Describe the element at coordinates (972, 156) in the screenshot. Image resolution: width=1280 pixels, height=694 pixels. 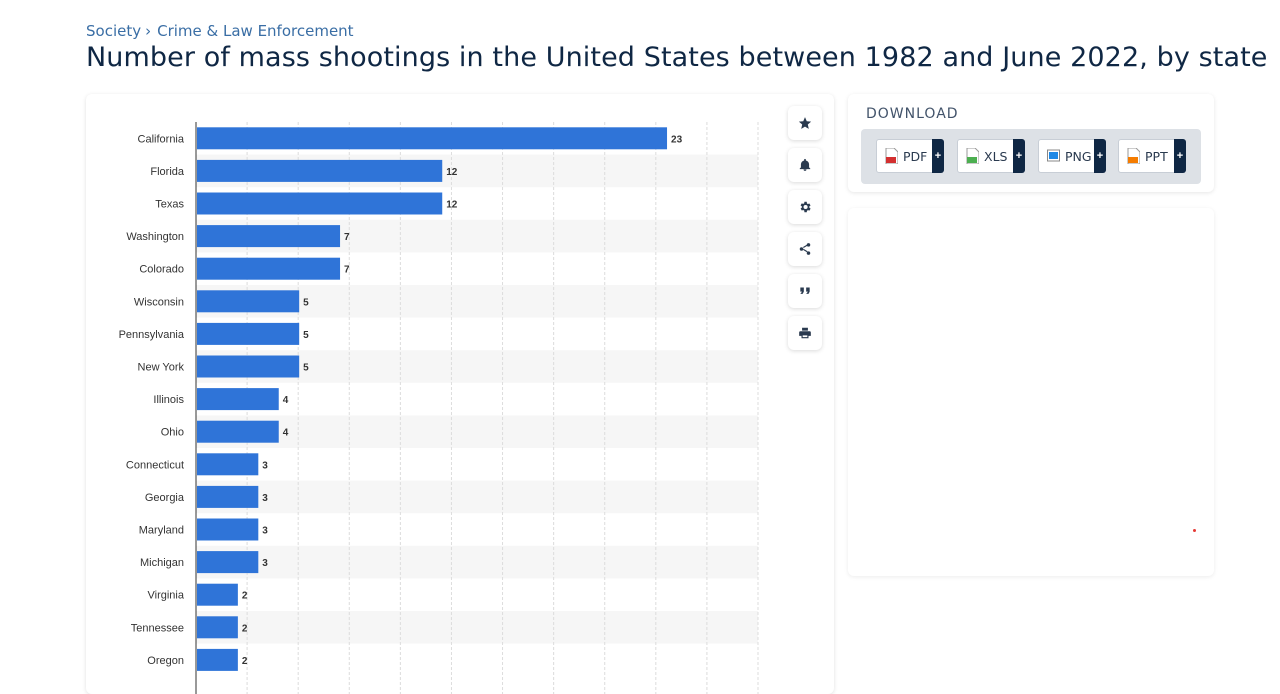
I see `xls-file-icon` at that location.